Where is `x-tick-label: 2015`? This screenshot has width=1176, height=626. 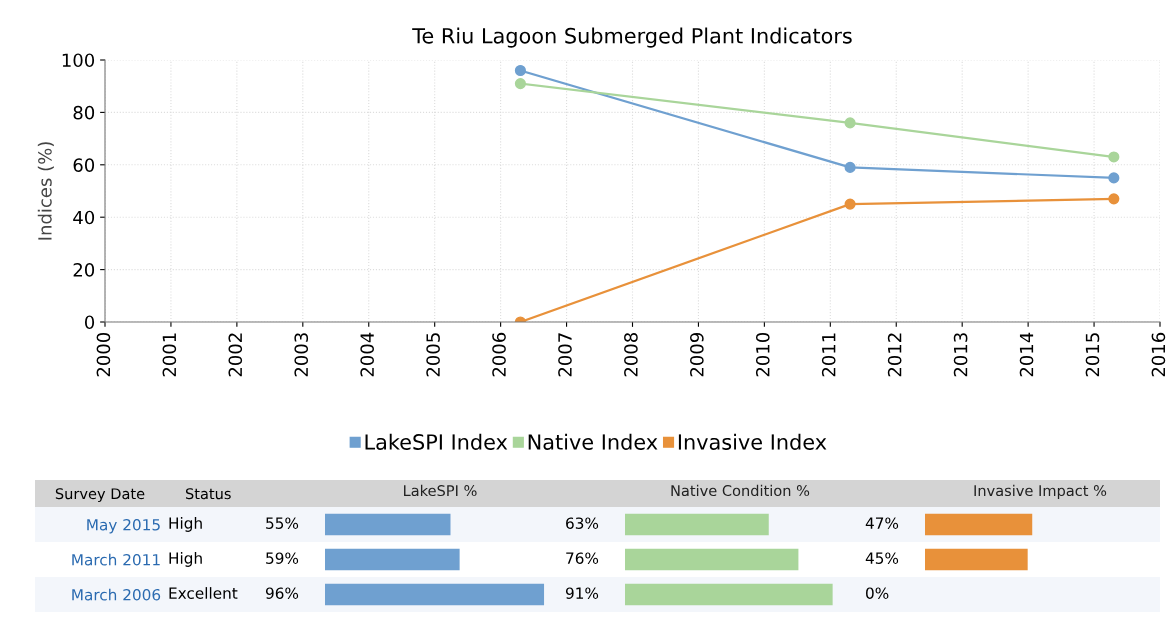
x-tick-label: 2015 is located at coordinates (1092, 355).